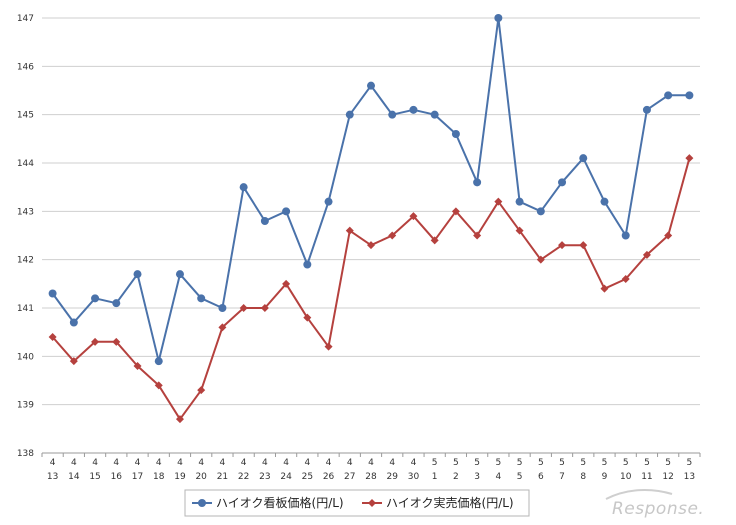 This screenshot has width=736, height=525. Describe the element at coordinates (329, 477) in the screenshot. I see `x-tick-day-13: 26` at that location.